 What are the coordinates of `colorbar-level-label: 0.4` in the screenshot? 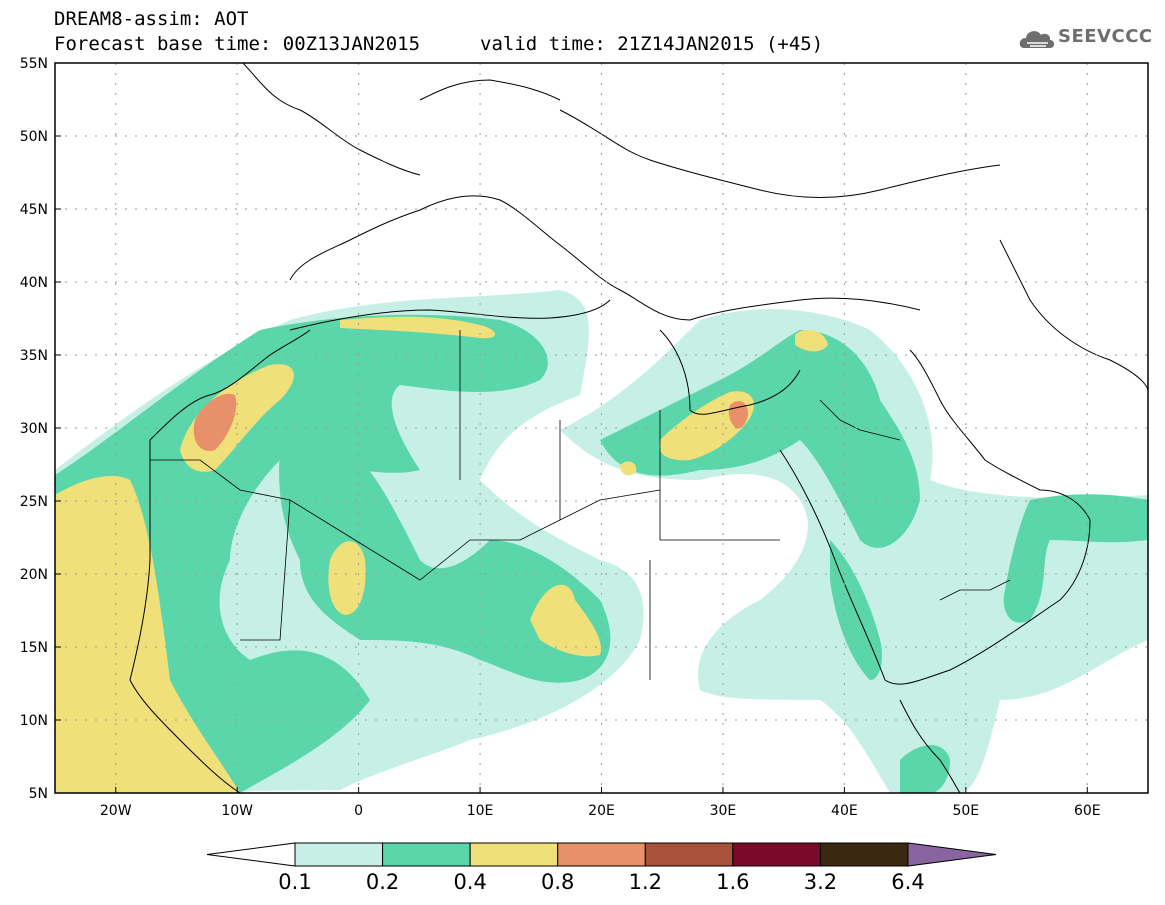 It's located at (470, 882).